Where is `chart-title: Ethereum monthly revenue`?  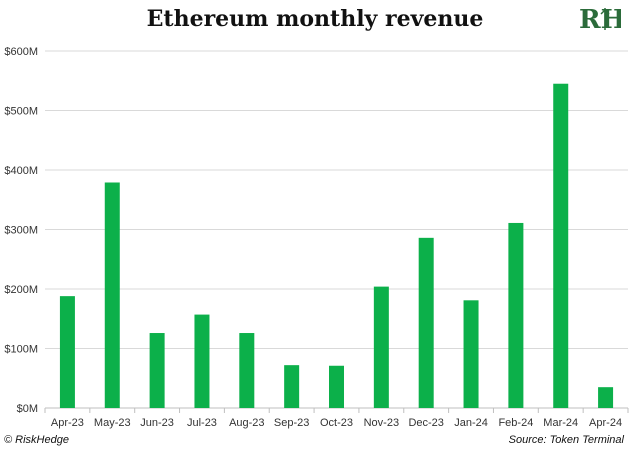
chart-title: Ethereum monthly revenue is located at coordinates (315, 19).